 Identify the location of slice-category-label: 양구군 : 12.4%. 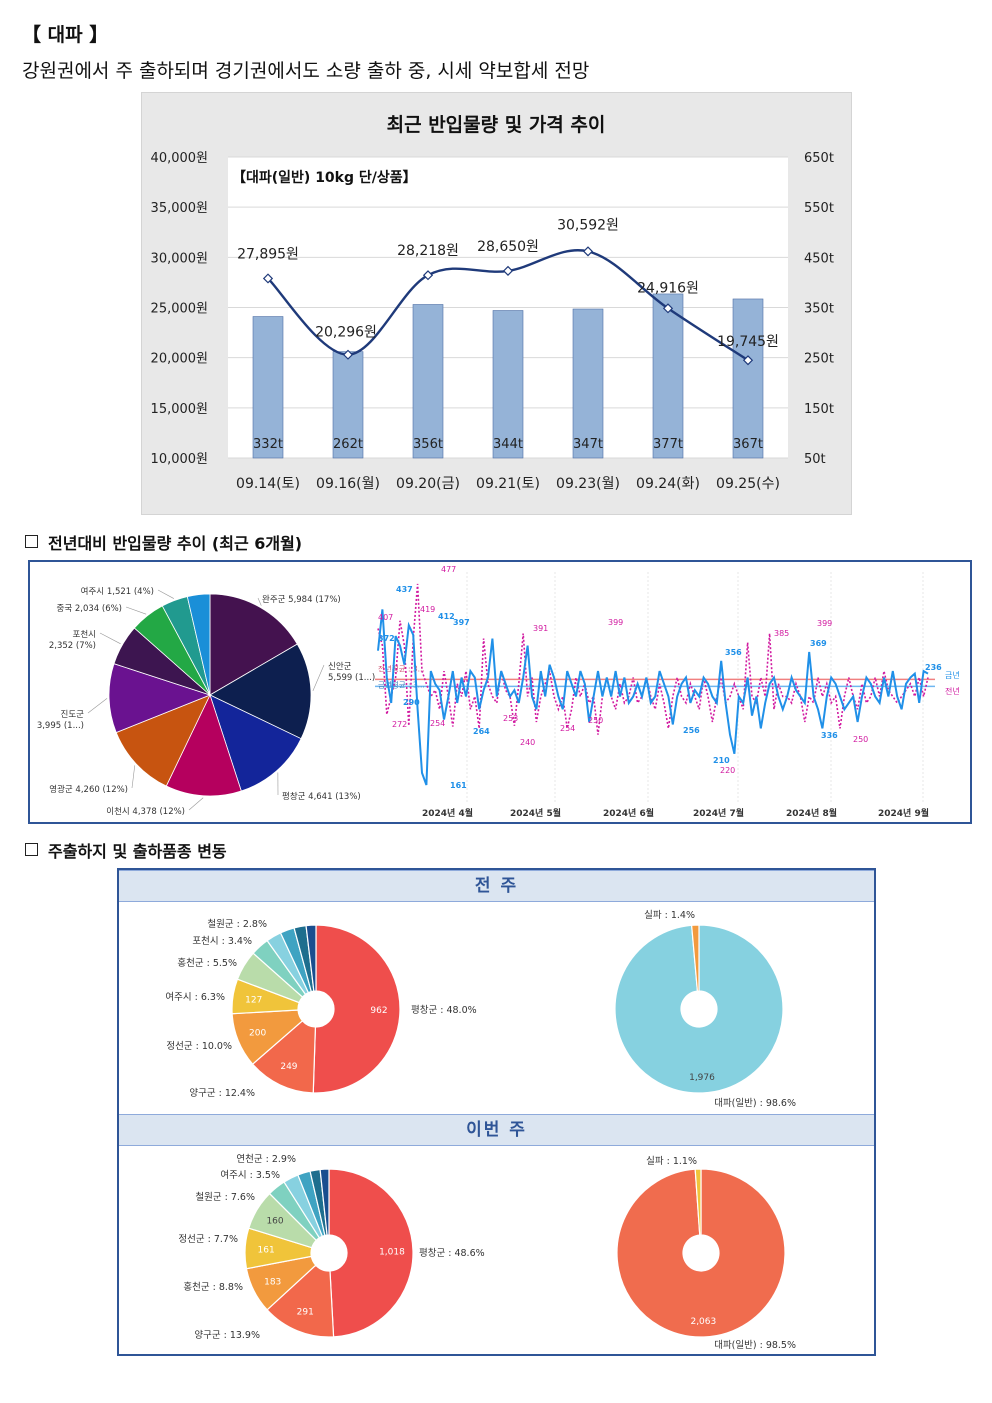
(222, 1093).